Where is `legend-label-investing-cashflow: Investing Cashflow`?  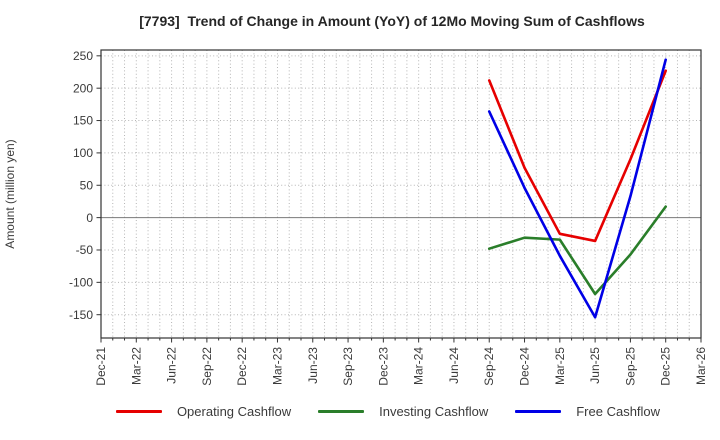
legend-label-investing-cashflow: Investing Cashflow is located at coordinates (434, 411).